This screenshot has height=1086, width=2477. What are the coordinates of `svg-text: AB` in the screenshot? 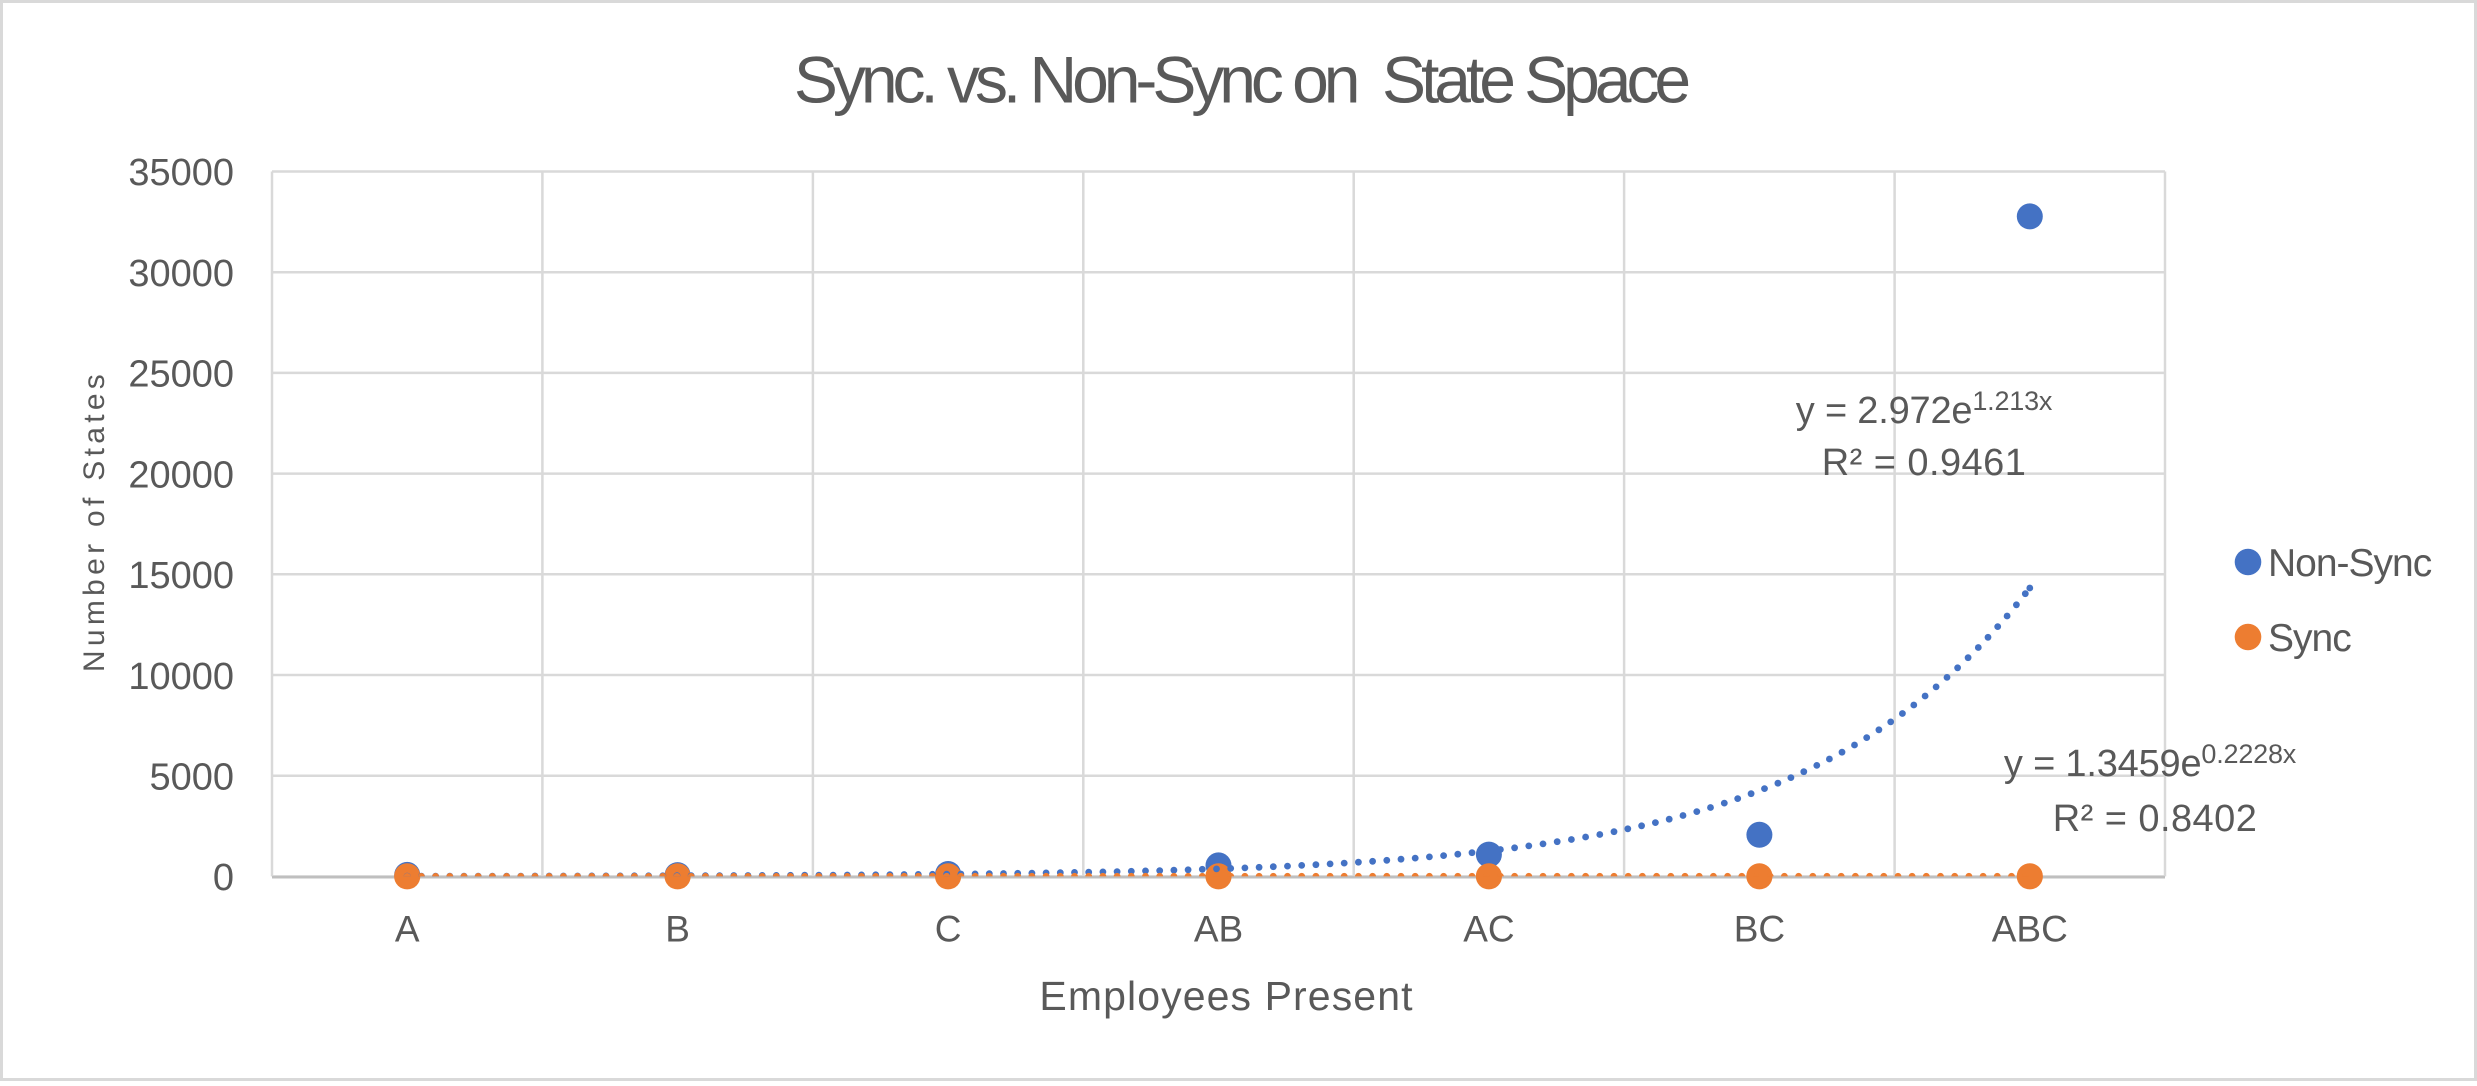 It's located at (1218, 929).